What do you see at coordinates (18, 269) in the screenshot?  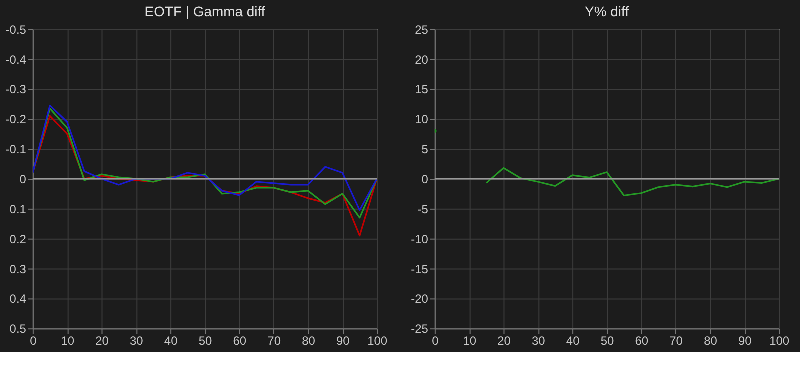 I see `y-tick-label: 0.3` at bounding box center [18, 269].